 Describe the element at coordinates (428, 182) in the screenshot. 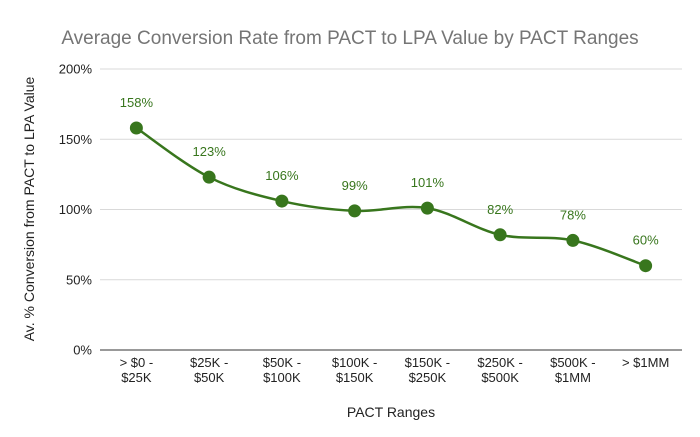

I see `data-label: 101%` at that location.